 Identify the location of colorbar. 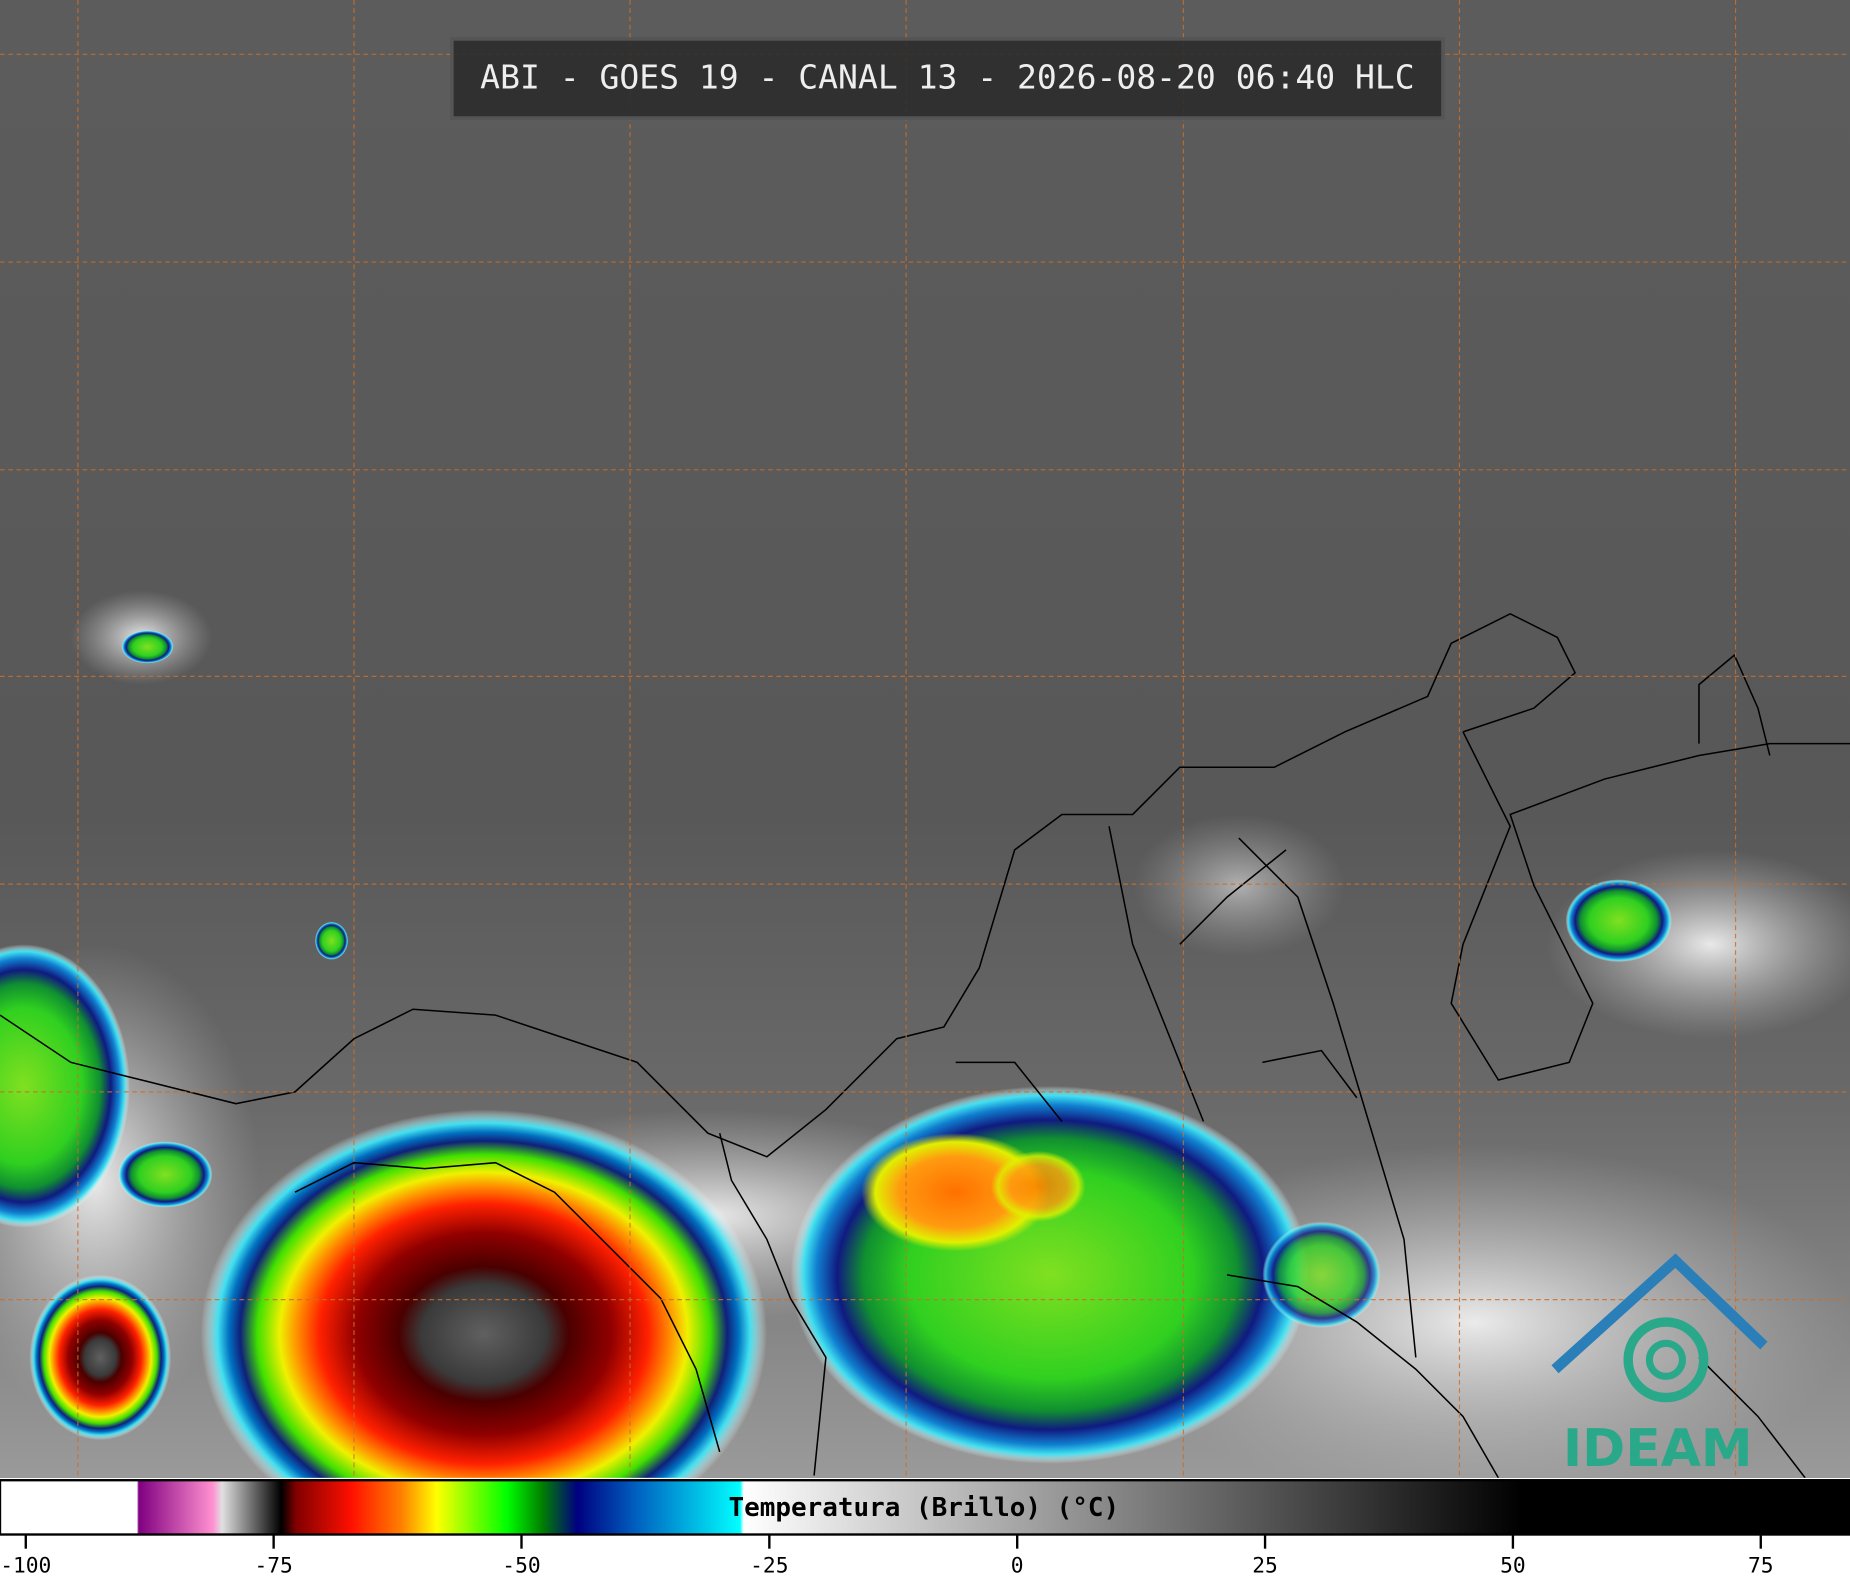
(925, 1507).